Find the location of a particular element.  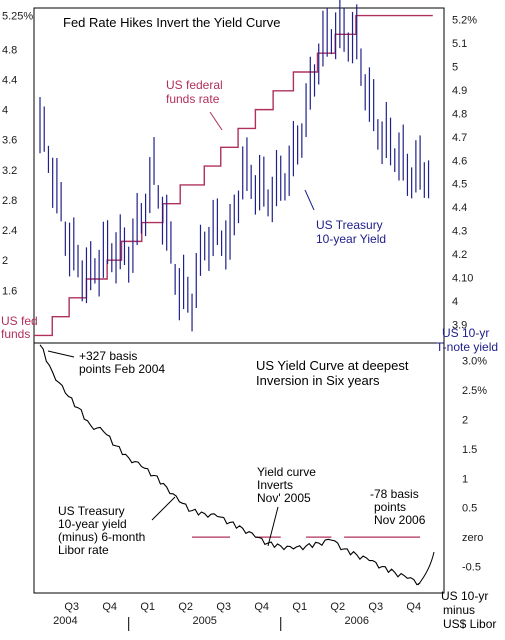

bottom-axis-tick: 2.5% is located at coordinates (474, 391).